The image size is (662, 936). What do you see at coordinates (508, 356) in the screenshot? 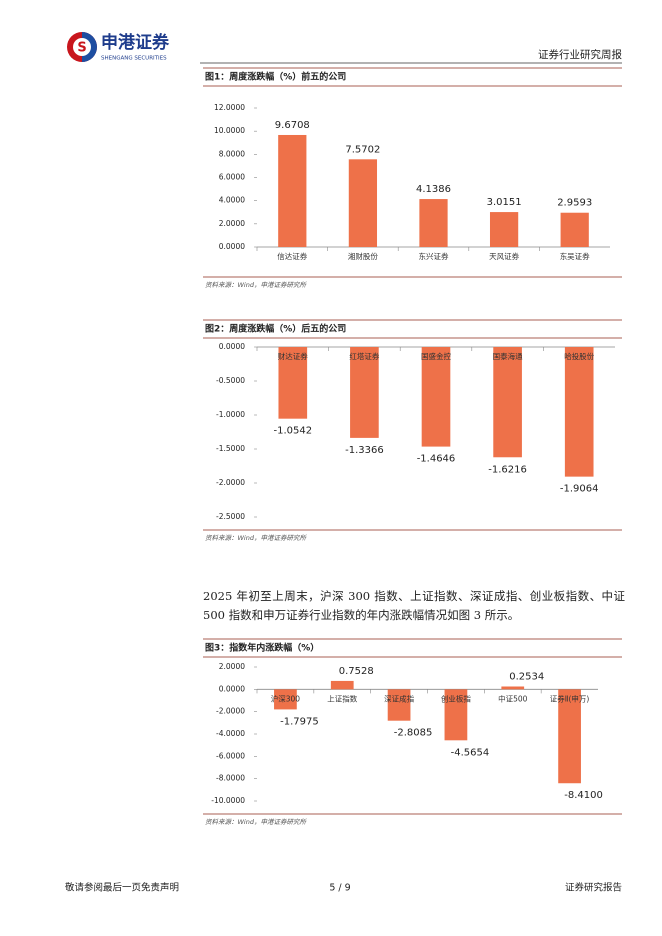
I see `category-label: 国泰海通` at bounding box center [508, 356].